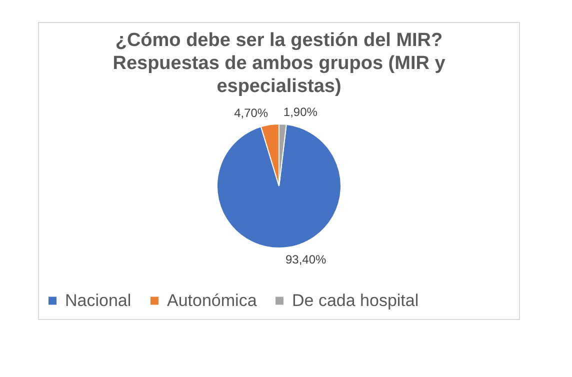 The width and height of the screenshot is (572, 377). What do you see at coordinates (306, 259) in the screenshot?
I see `data-label: 93,40%` at bounding box center [306, 259].